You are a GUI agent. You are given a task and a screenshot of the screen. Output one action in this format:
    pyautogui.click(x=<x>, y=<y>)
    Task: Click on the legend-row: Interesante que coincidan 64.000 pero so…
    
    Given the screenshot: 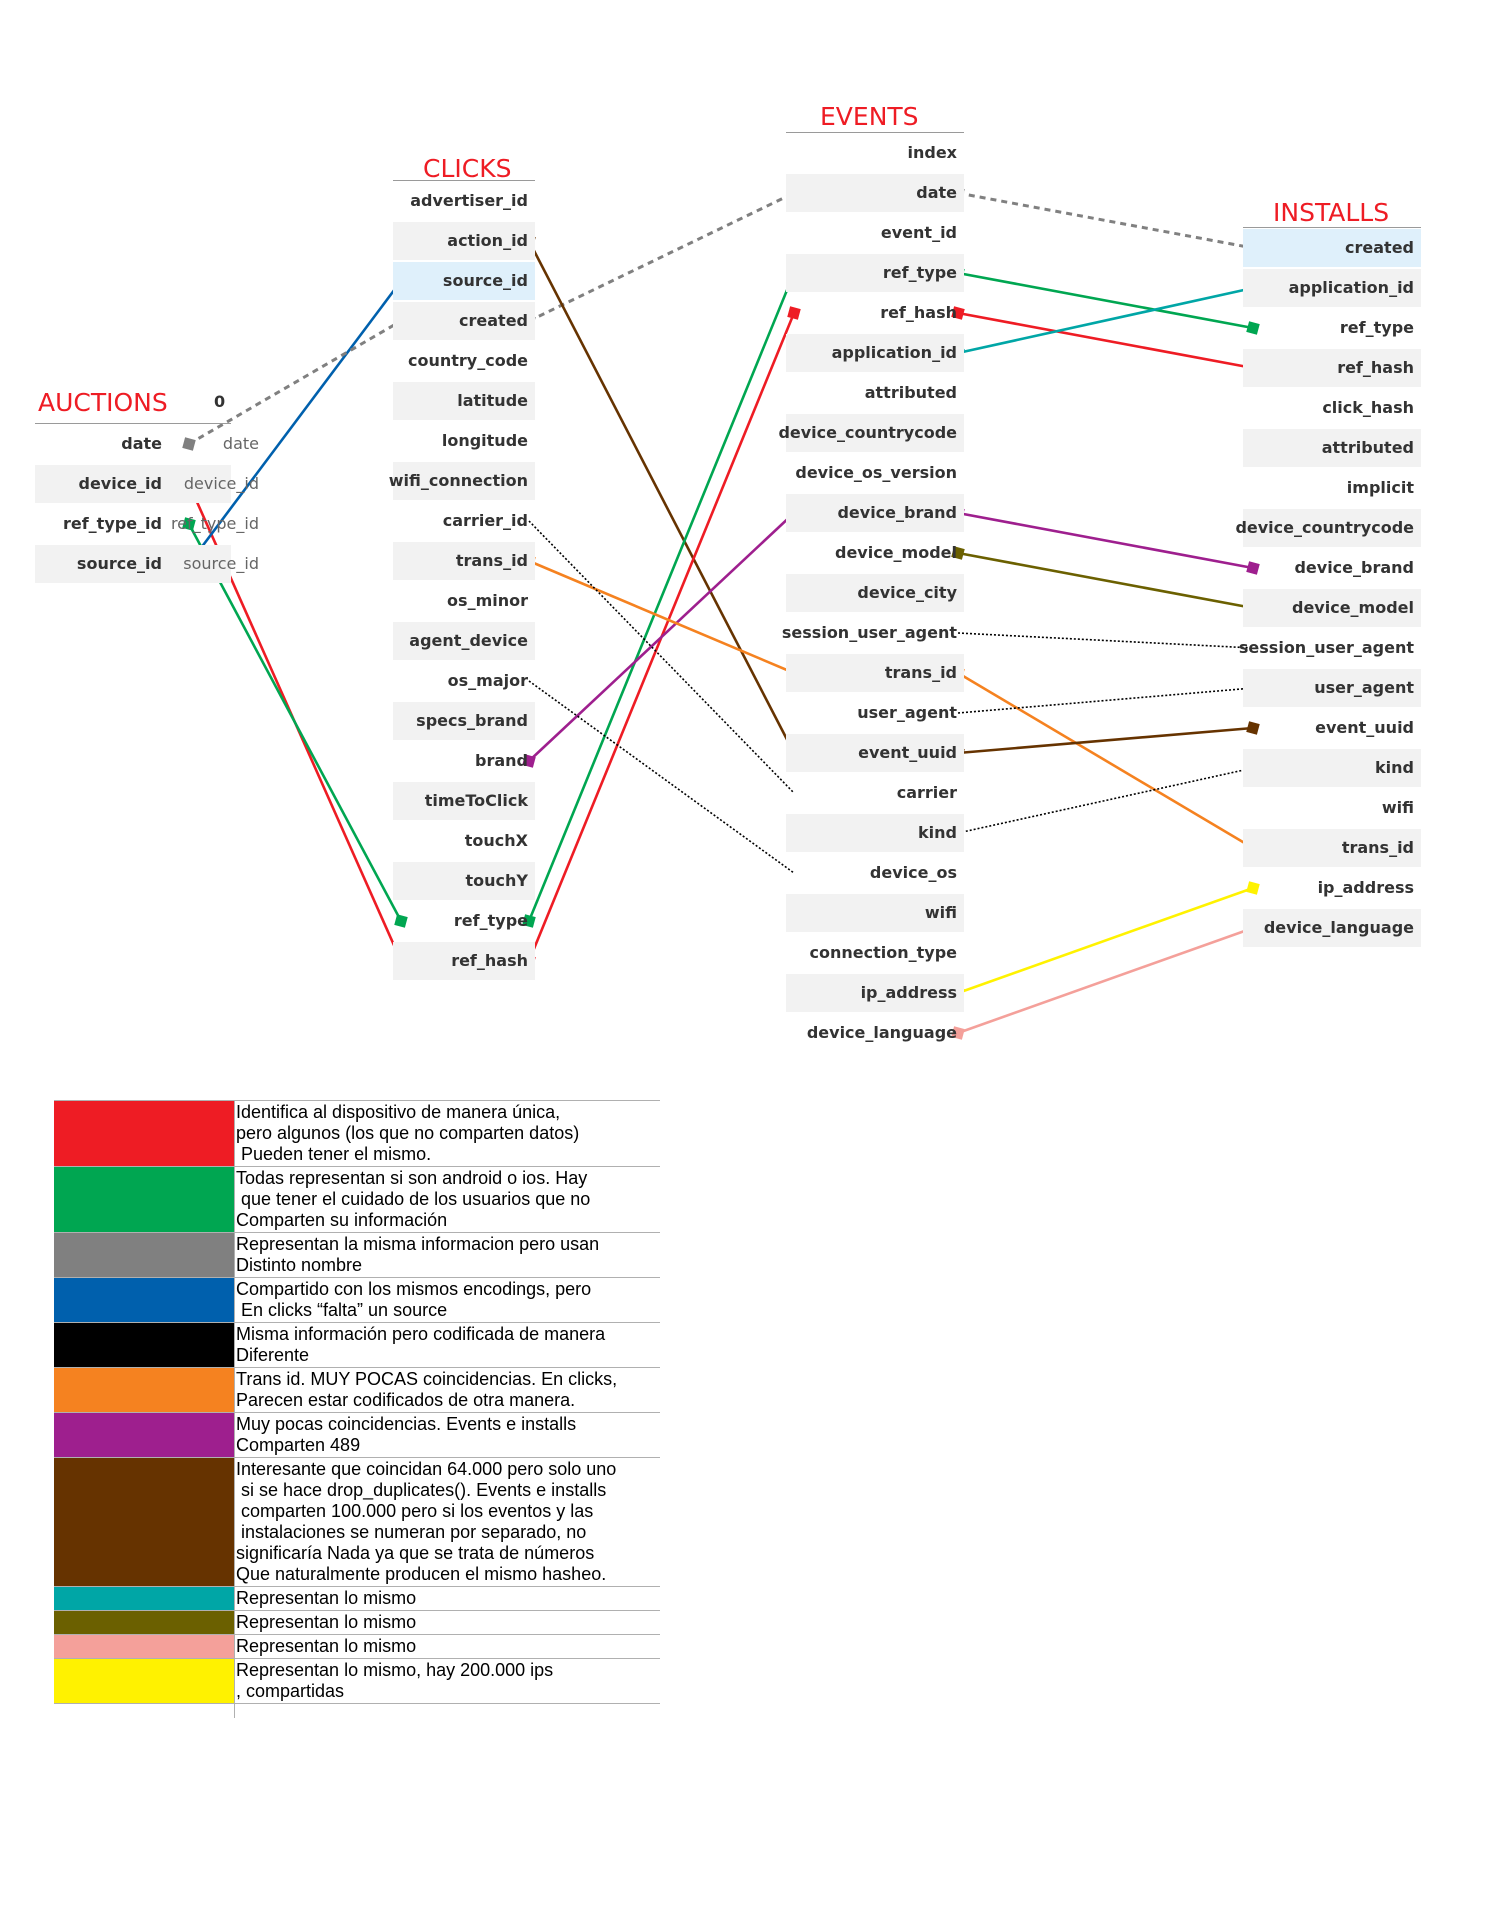 What is the action you would take?
    pyautogui.click(x=357, y=1521)
    